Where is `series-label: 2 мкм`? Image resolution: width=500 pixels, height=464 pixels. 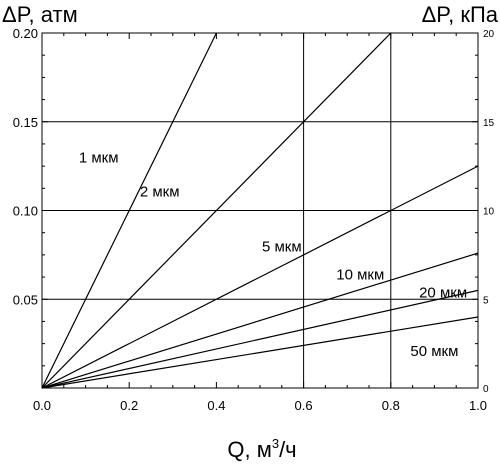 series-label: 2 мкм is located at coordinates (160, 191).